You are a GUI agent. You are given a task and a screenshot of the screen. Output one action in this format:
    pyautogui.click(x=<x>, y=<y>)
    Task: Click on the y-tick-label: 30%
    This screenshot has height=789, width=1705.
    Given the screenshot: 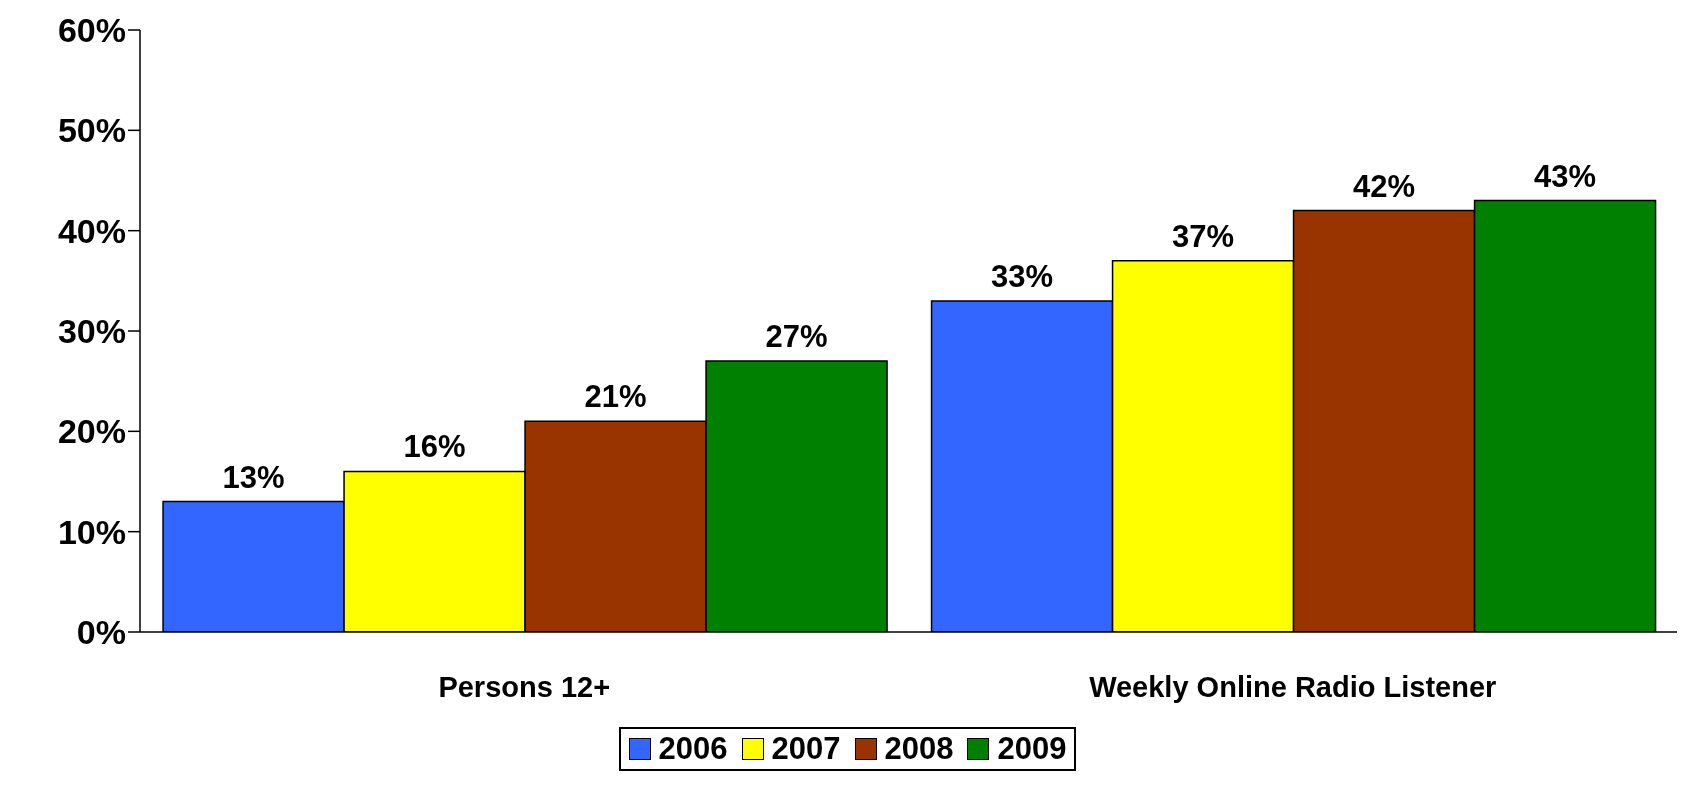 What is the action you would take?
    pyautogui.click(x=91, y=331)
    